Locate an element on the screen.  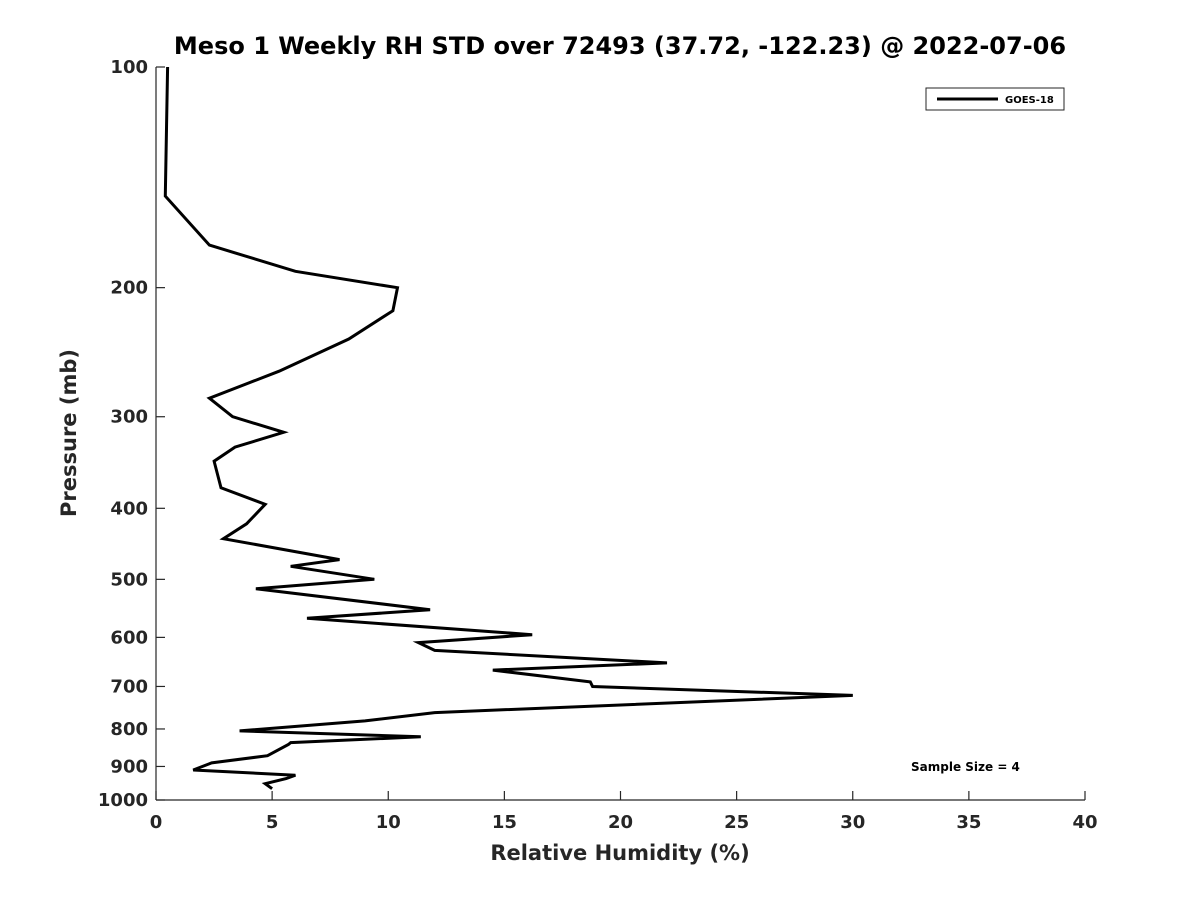
y-tick-label: 400 is located at coordinates (129, 508).